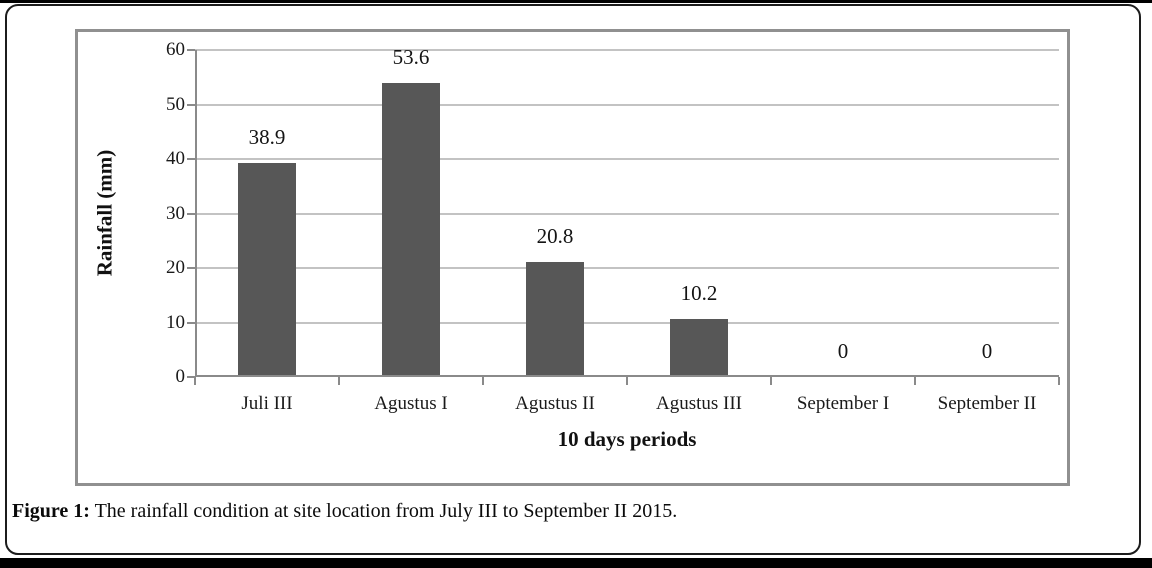  What do you see at coordinates (843, 351) in the screenshot?
I see `data-label-September I: 0` at bounding box center [843, 351].